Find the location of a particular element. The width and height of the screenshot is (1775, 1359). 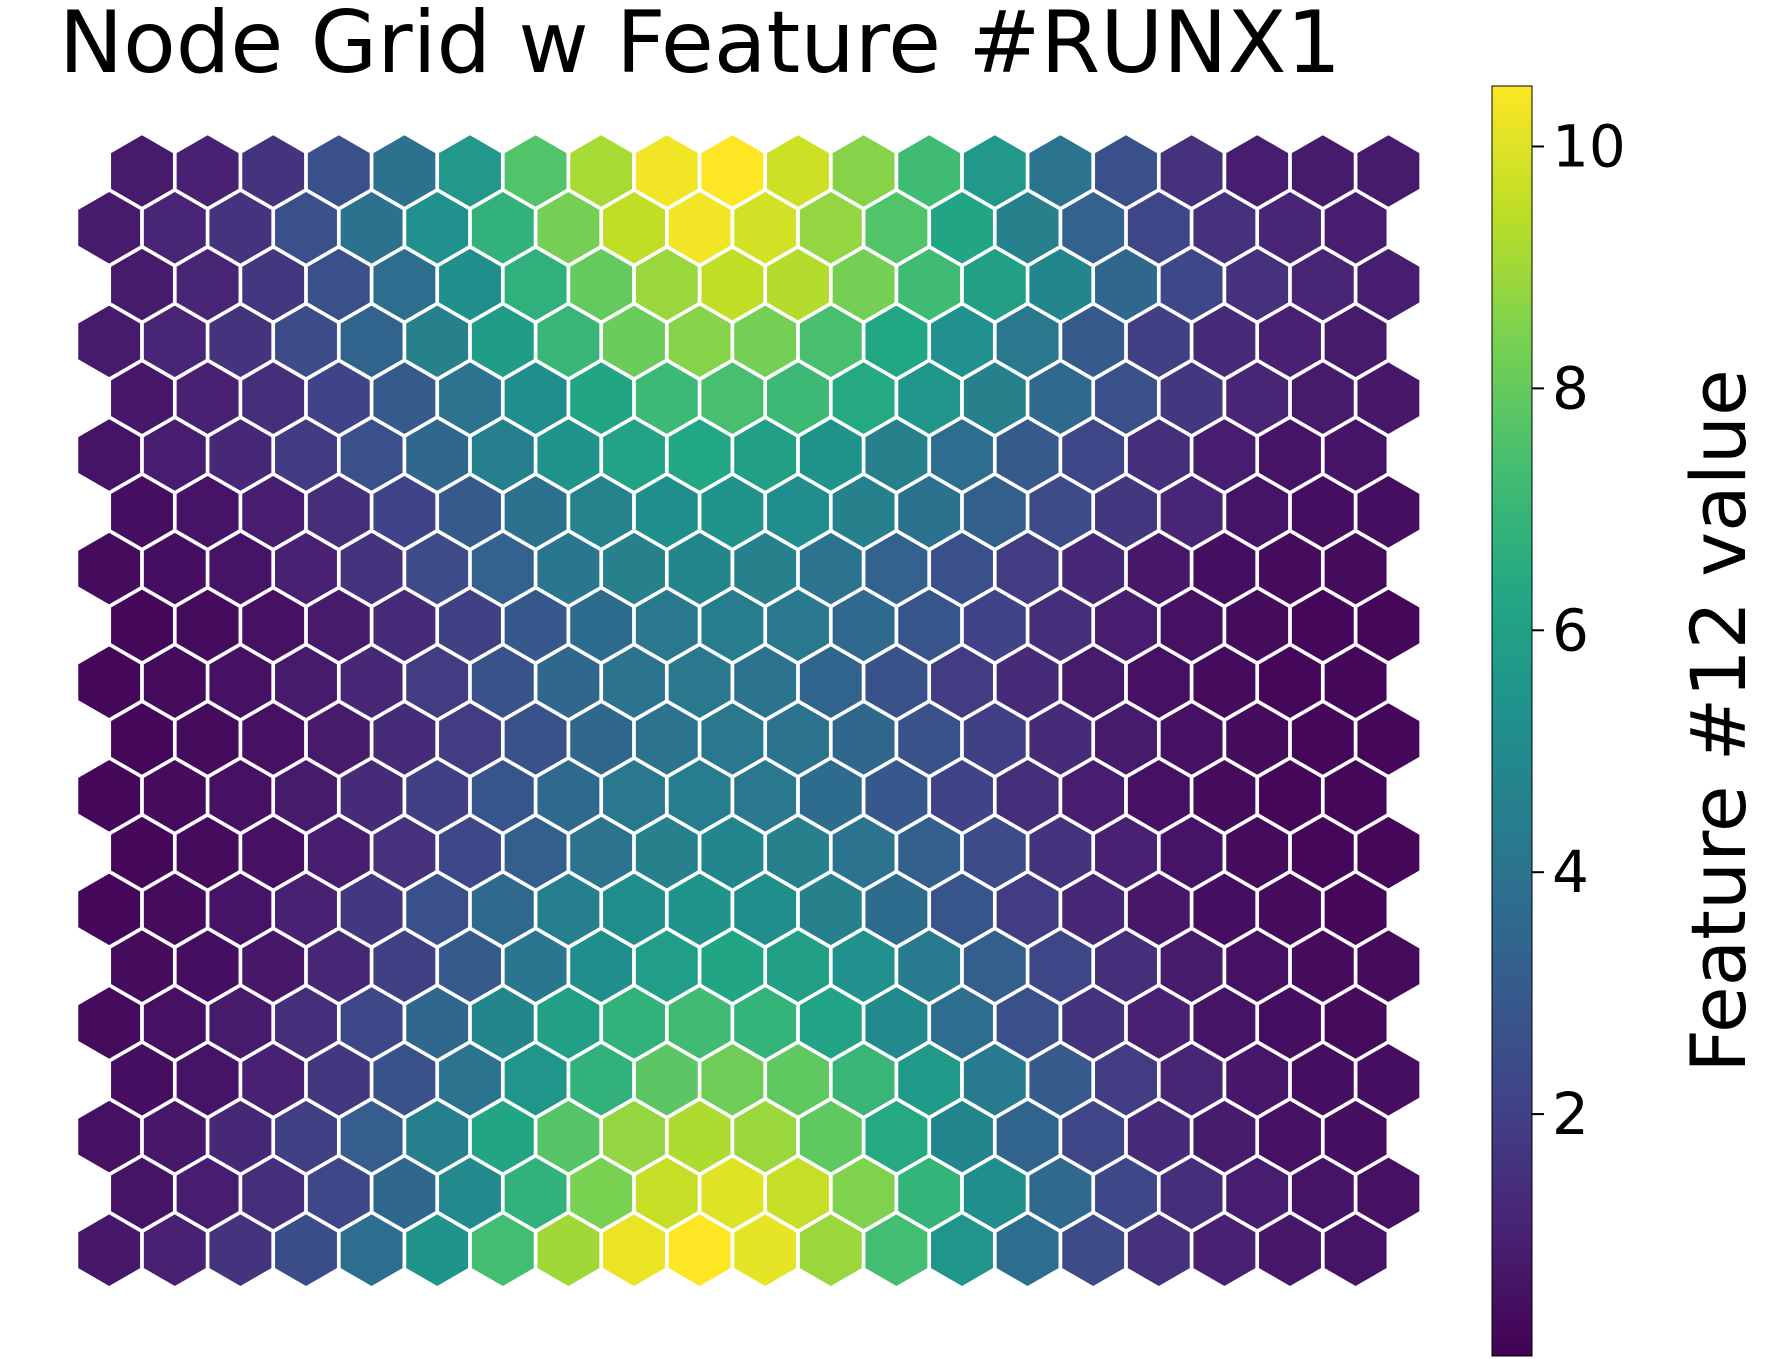

colorbar-tick-label: 4 is located at coordinates (1570, 872).